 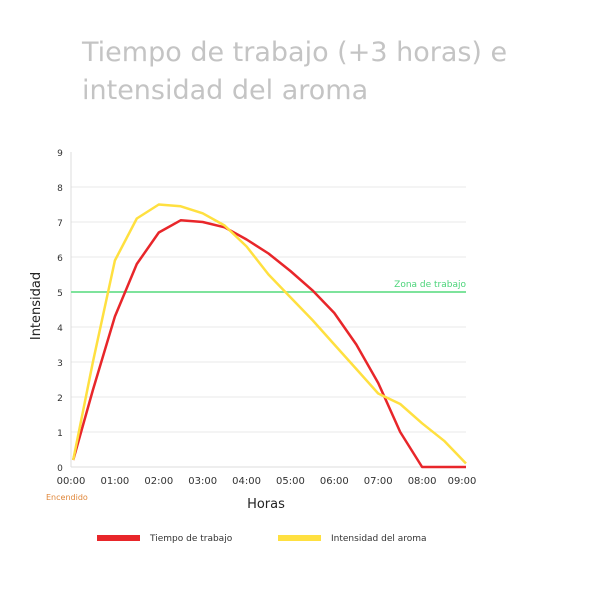 What do you see at coordinates (334, 481) in the screenshot?
I see `x-tick-label: 06:00` at bounding box center [334, 481].